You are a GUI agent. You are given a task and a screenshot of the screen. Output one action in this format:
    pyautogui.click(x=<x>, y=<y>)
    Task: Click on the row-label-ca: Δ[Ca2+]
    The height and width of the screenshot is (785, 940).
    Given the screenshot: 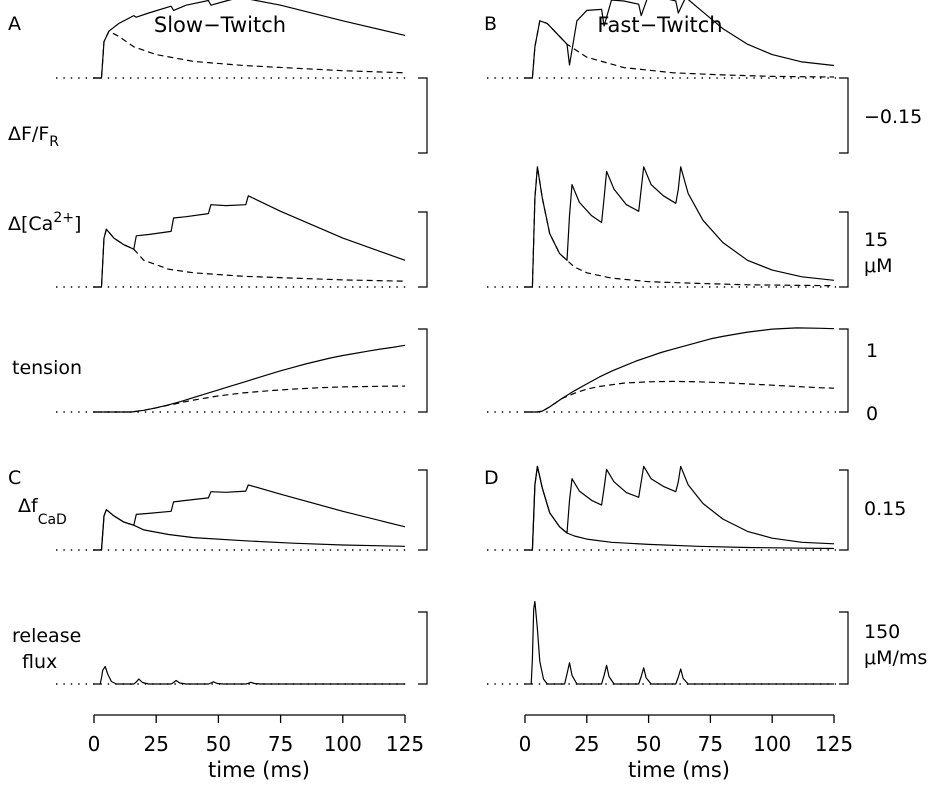 What is the action you would take?
    pyautogui.click(x=44, y=222)
    